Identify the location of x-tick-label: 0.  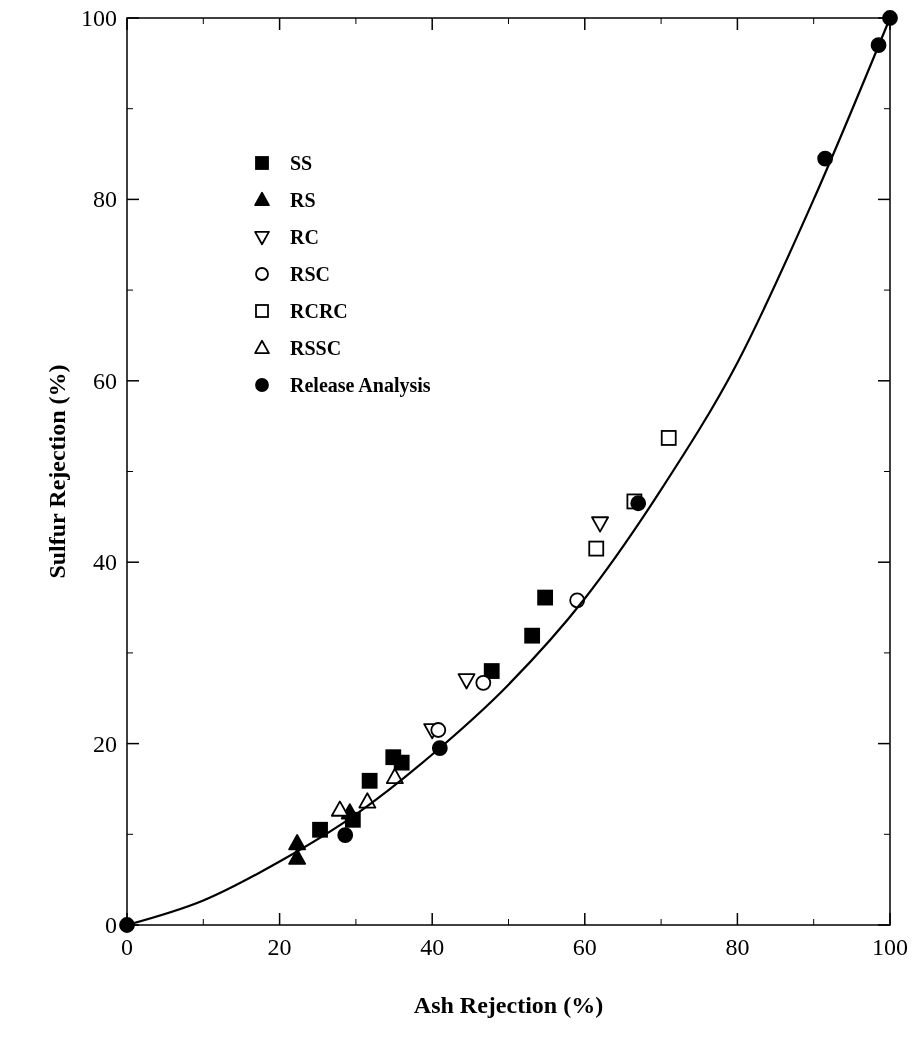
(127, 947).